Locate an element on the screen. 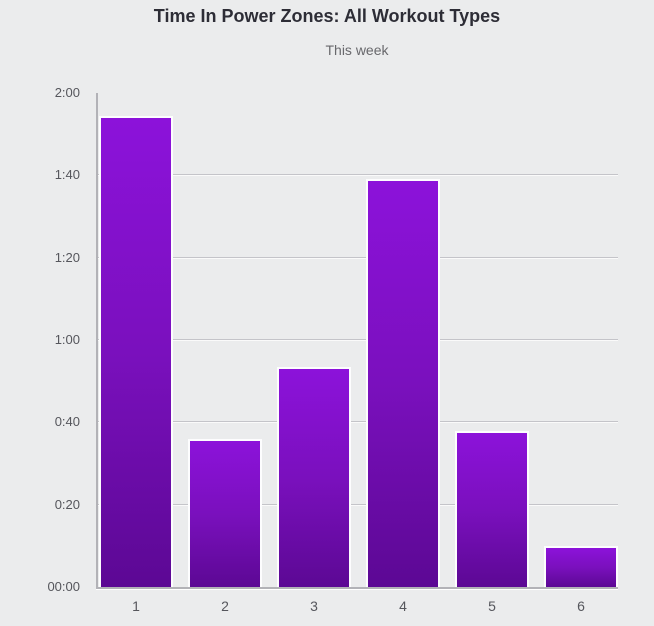 The width and height of the screenshot is (654, 626). y-tick-label: 1:40 is located at coordinates (67, 175).